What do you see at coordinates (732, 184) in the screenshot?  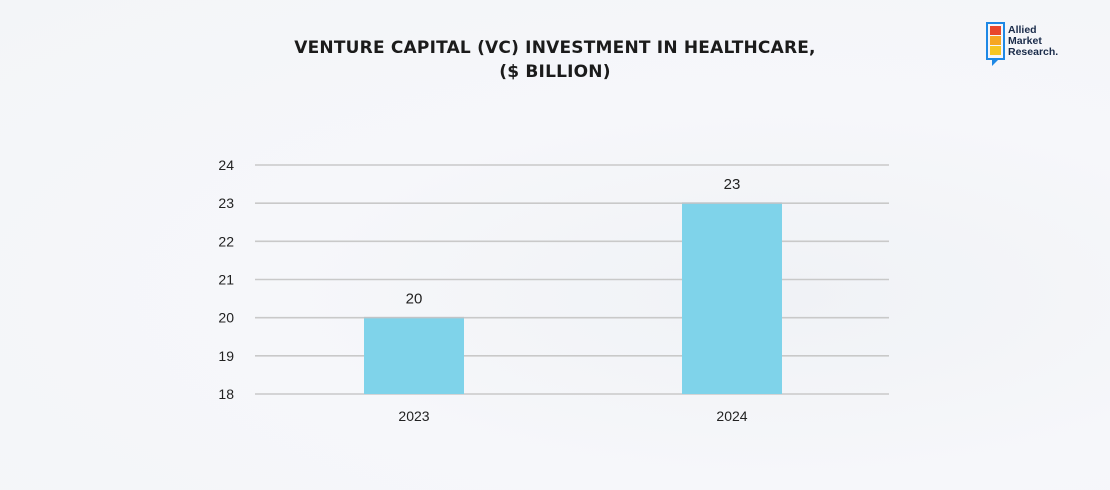 I see `data-label: 23` at bounding box center [732, 184].